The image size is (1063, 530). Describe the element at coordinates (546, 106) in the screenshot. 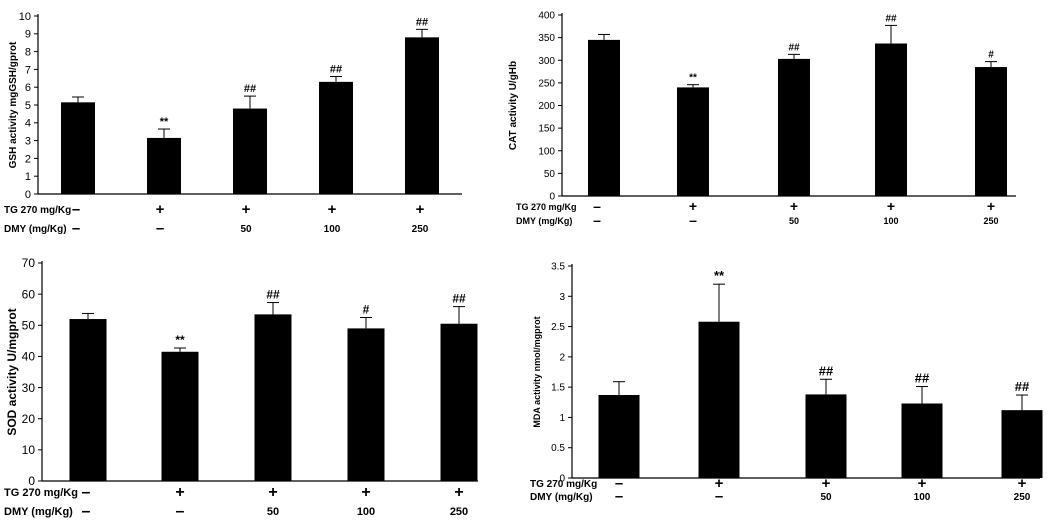

I see `y-tick-label: 200` at that location.